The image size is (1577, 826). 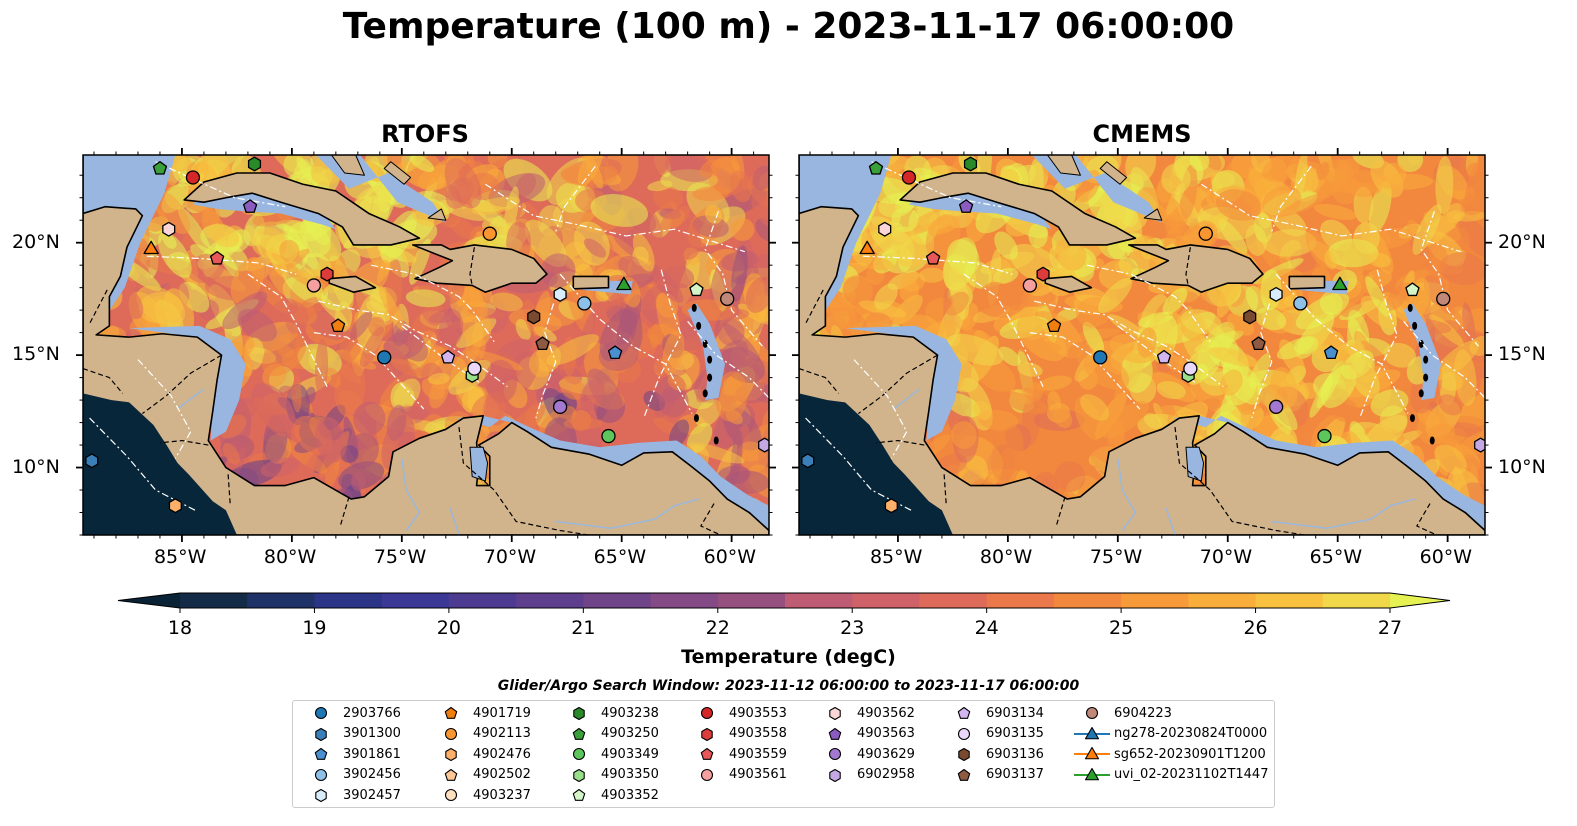 What do you see at coordinates (400, 557) in the screenshot?
I see `lon-tick-label: 75°W` at bounding box center [400, 557].